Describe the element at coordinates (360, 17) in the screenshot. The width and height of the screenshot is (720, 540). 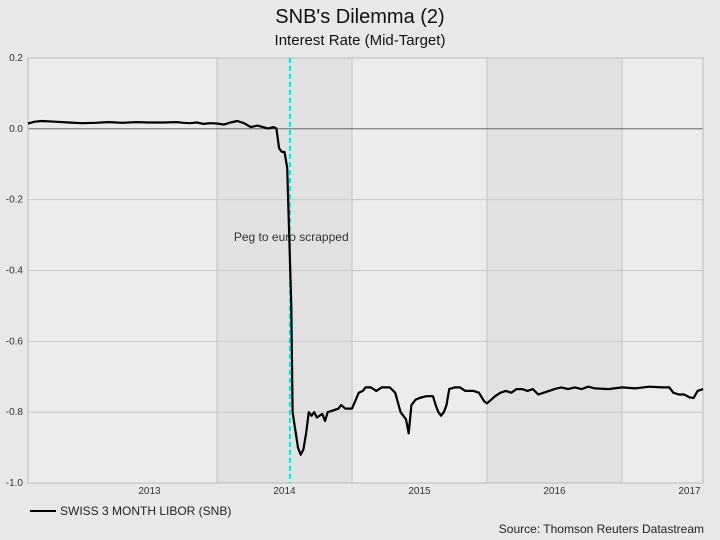
I see `chart-title: SNB's Dilemma (2)` at that location.